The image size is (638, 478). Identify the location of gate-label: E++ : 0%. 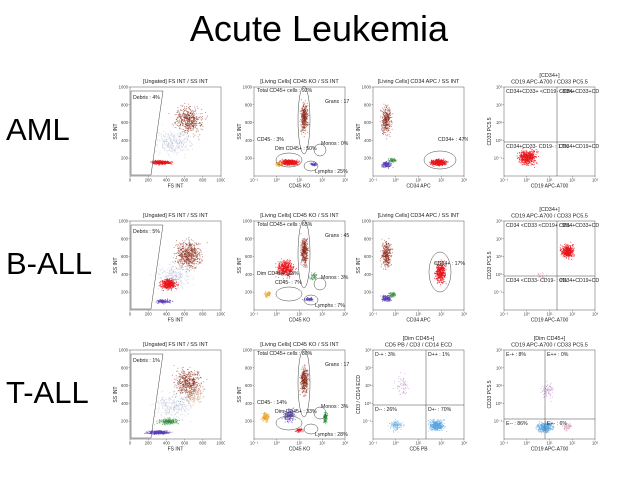
(558, 355).